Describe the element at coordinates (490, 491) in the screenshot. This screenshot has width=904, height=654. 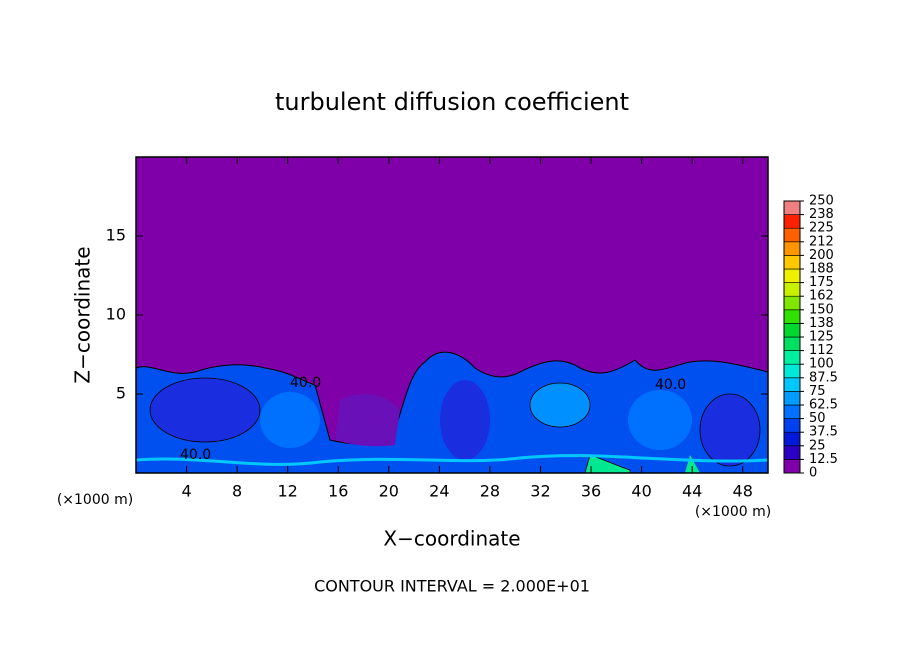
I see `x-tick-label: 28` at that location.